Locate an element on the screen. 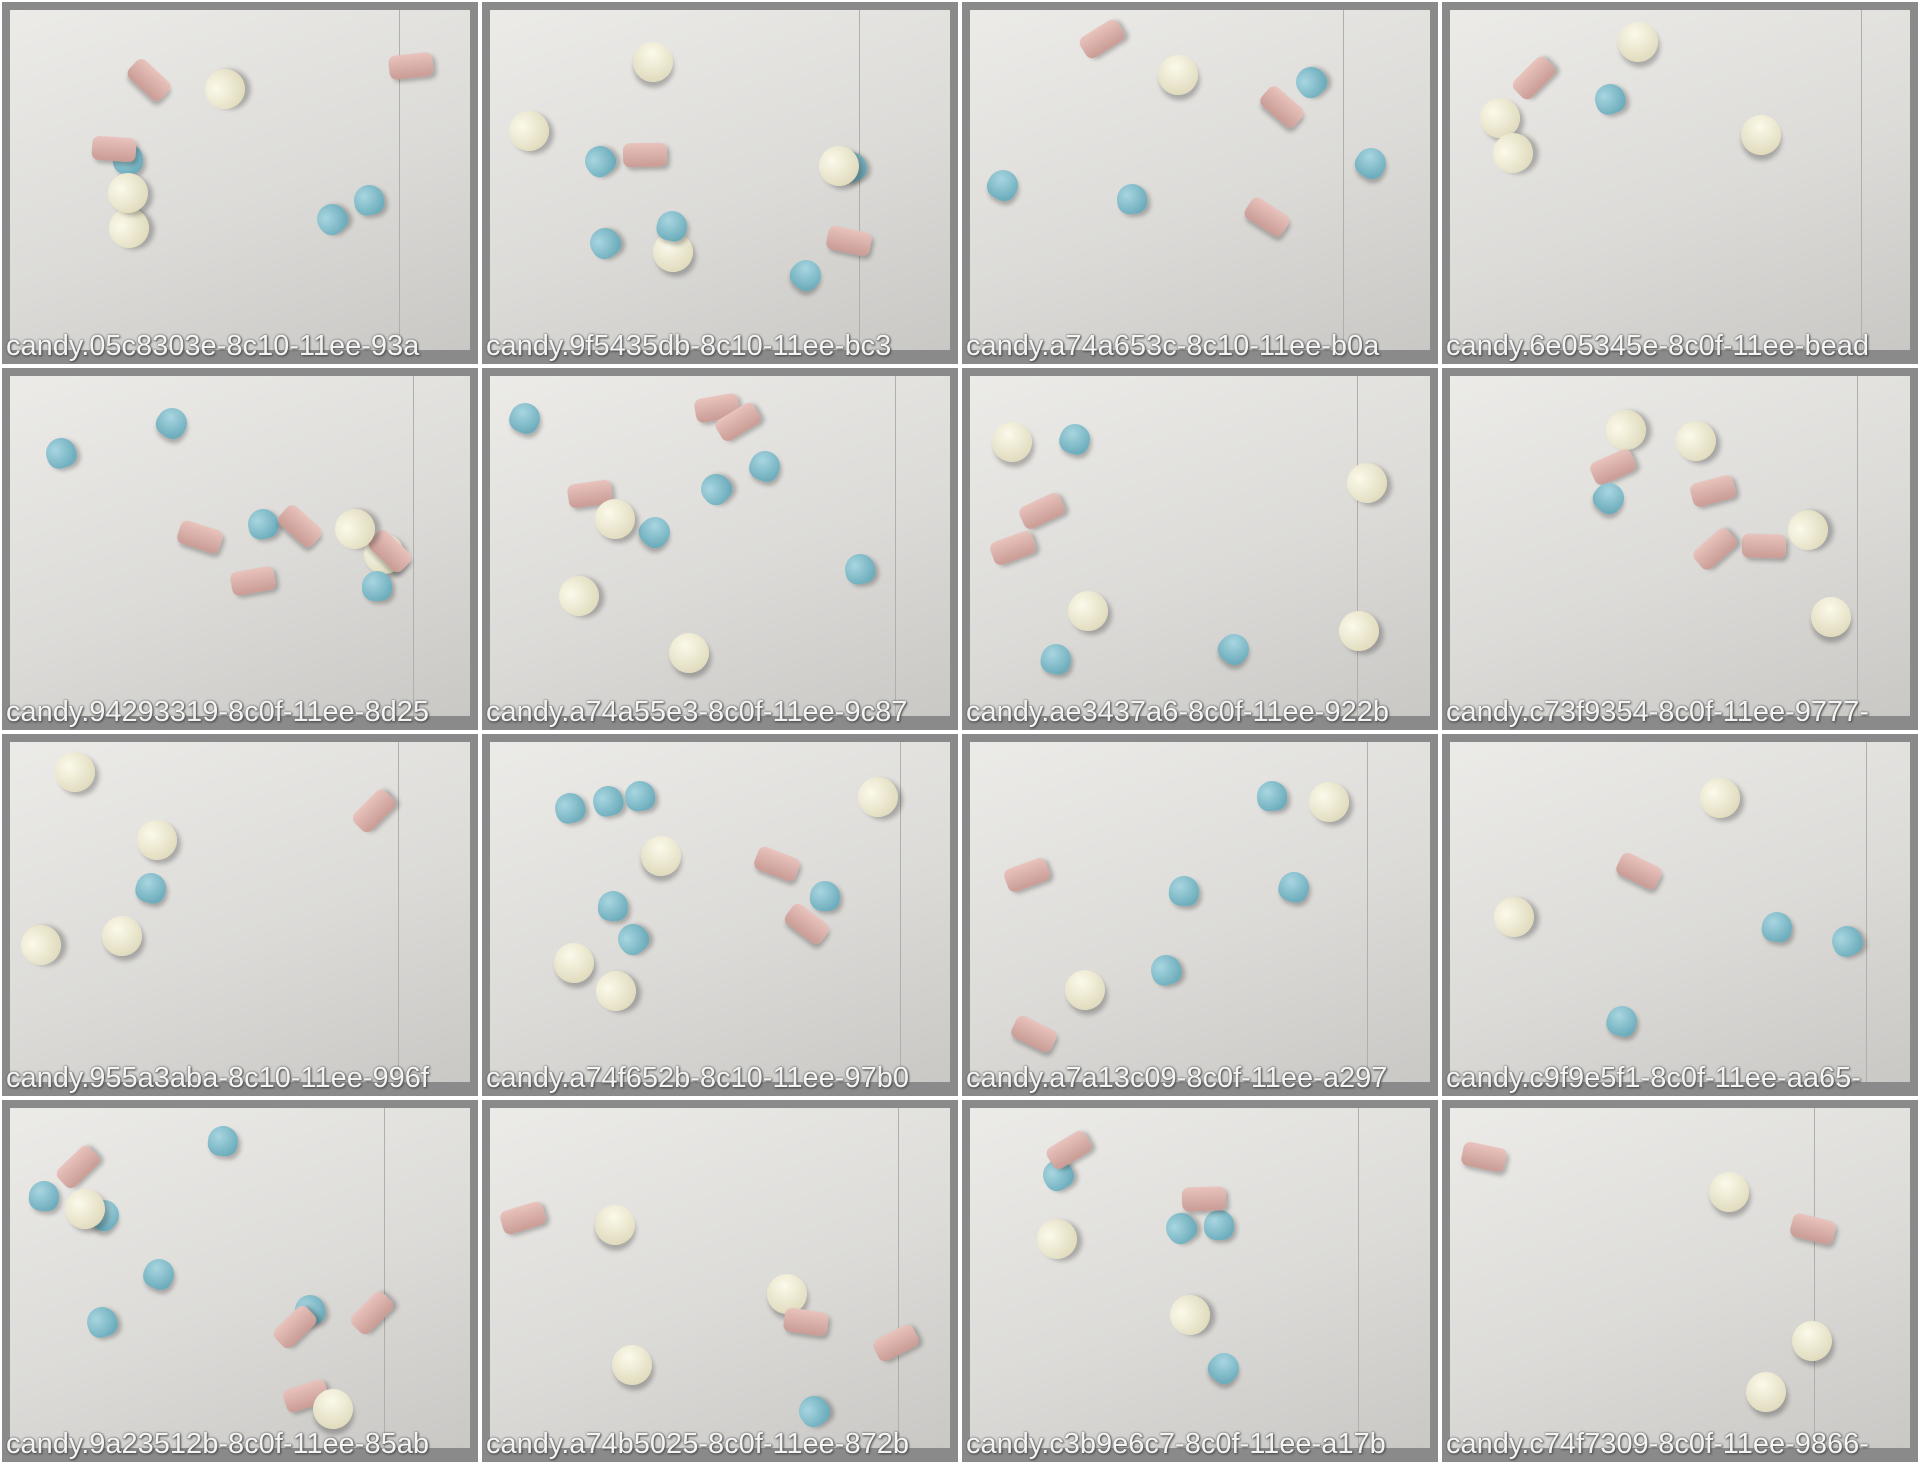 The image size is (1920, 1464). file-label: candy.a74a653c-8c10-11ee-b0a is located at coordinates (1173, 346).